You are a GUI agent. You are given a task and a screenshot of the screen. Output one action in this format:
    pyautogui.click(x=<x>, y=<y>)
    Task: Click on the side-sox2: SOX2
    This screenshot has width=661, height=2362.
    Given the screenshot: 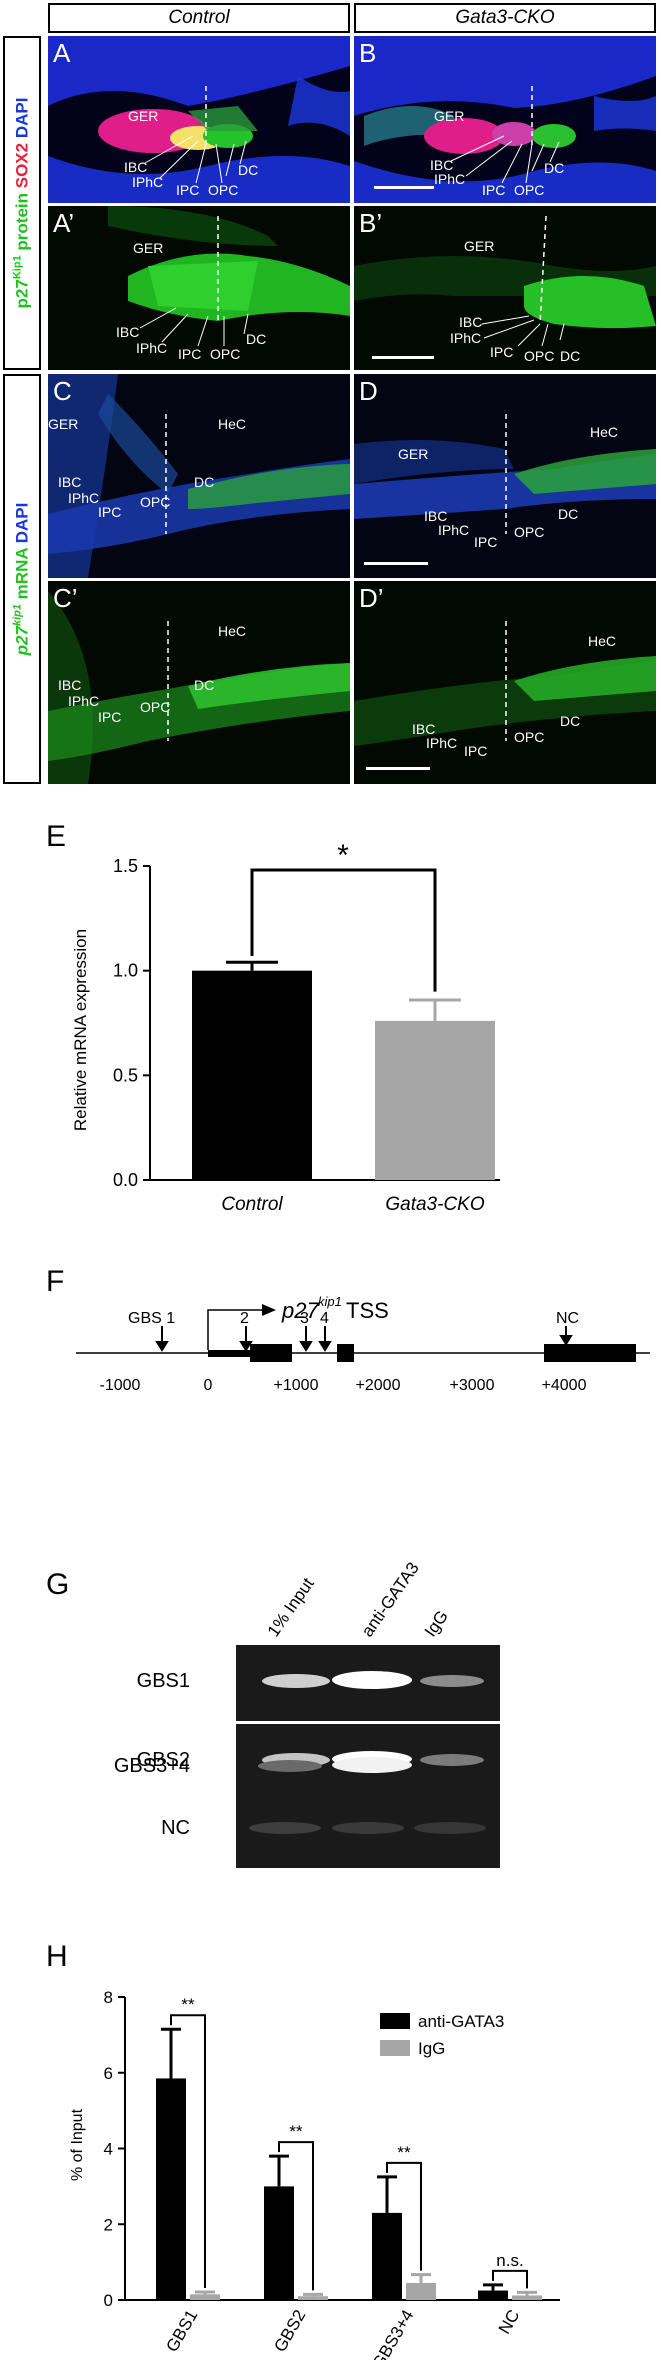 What is the action you would take?
    pyautogui.click(x=22, y=165)
    